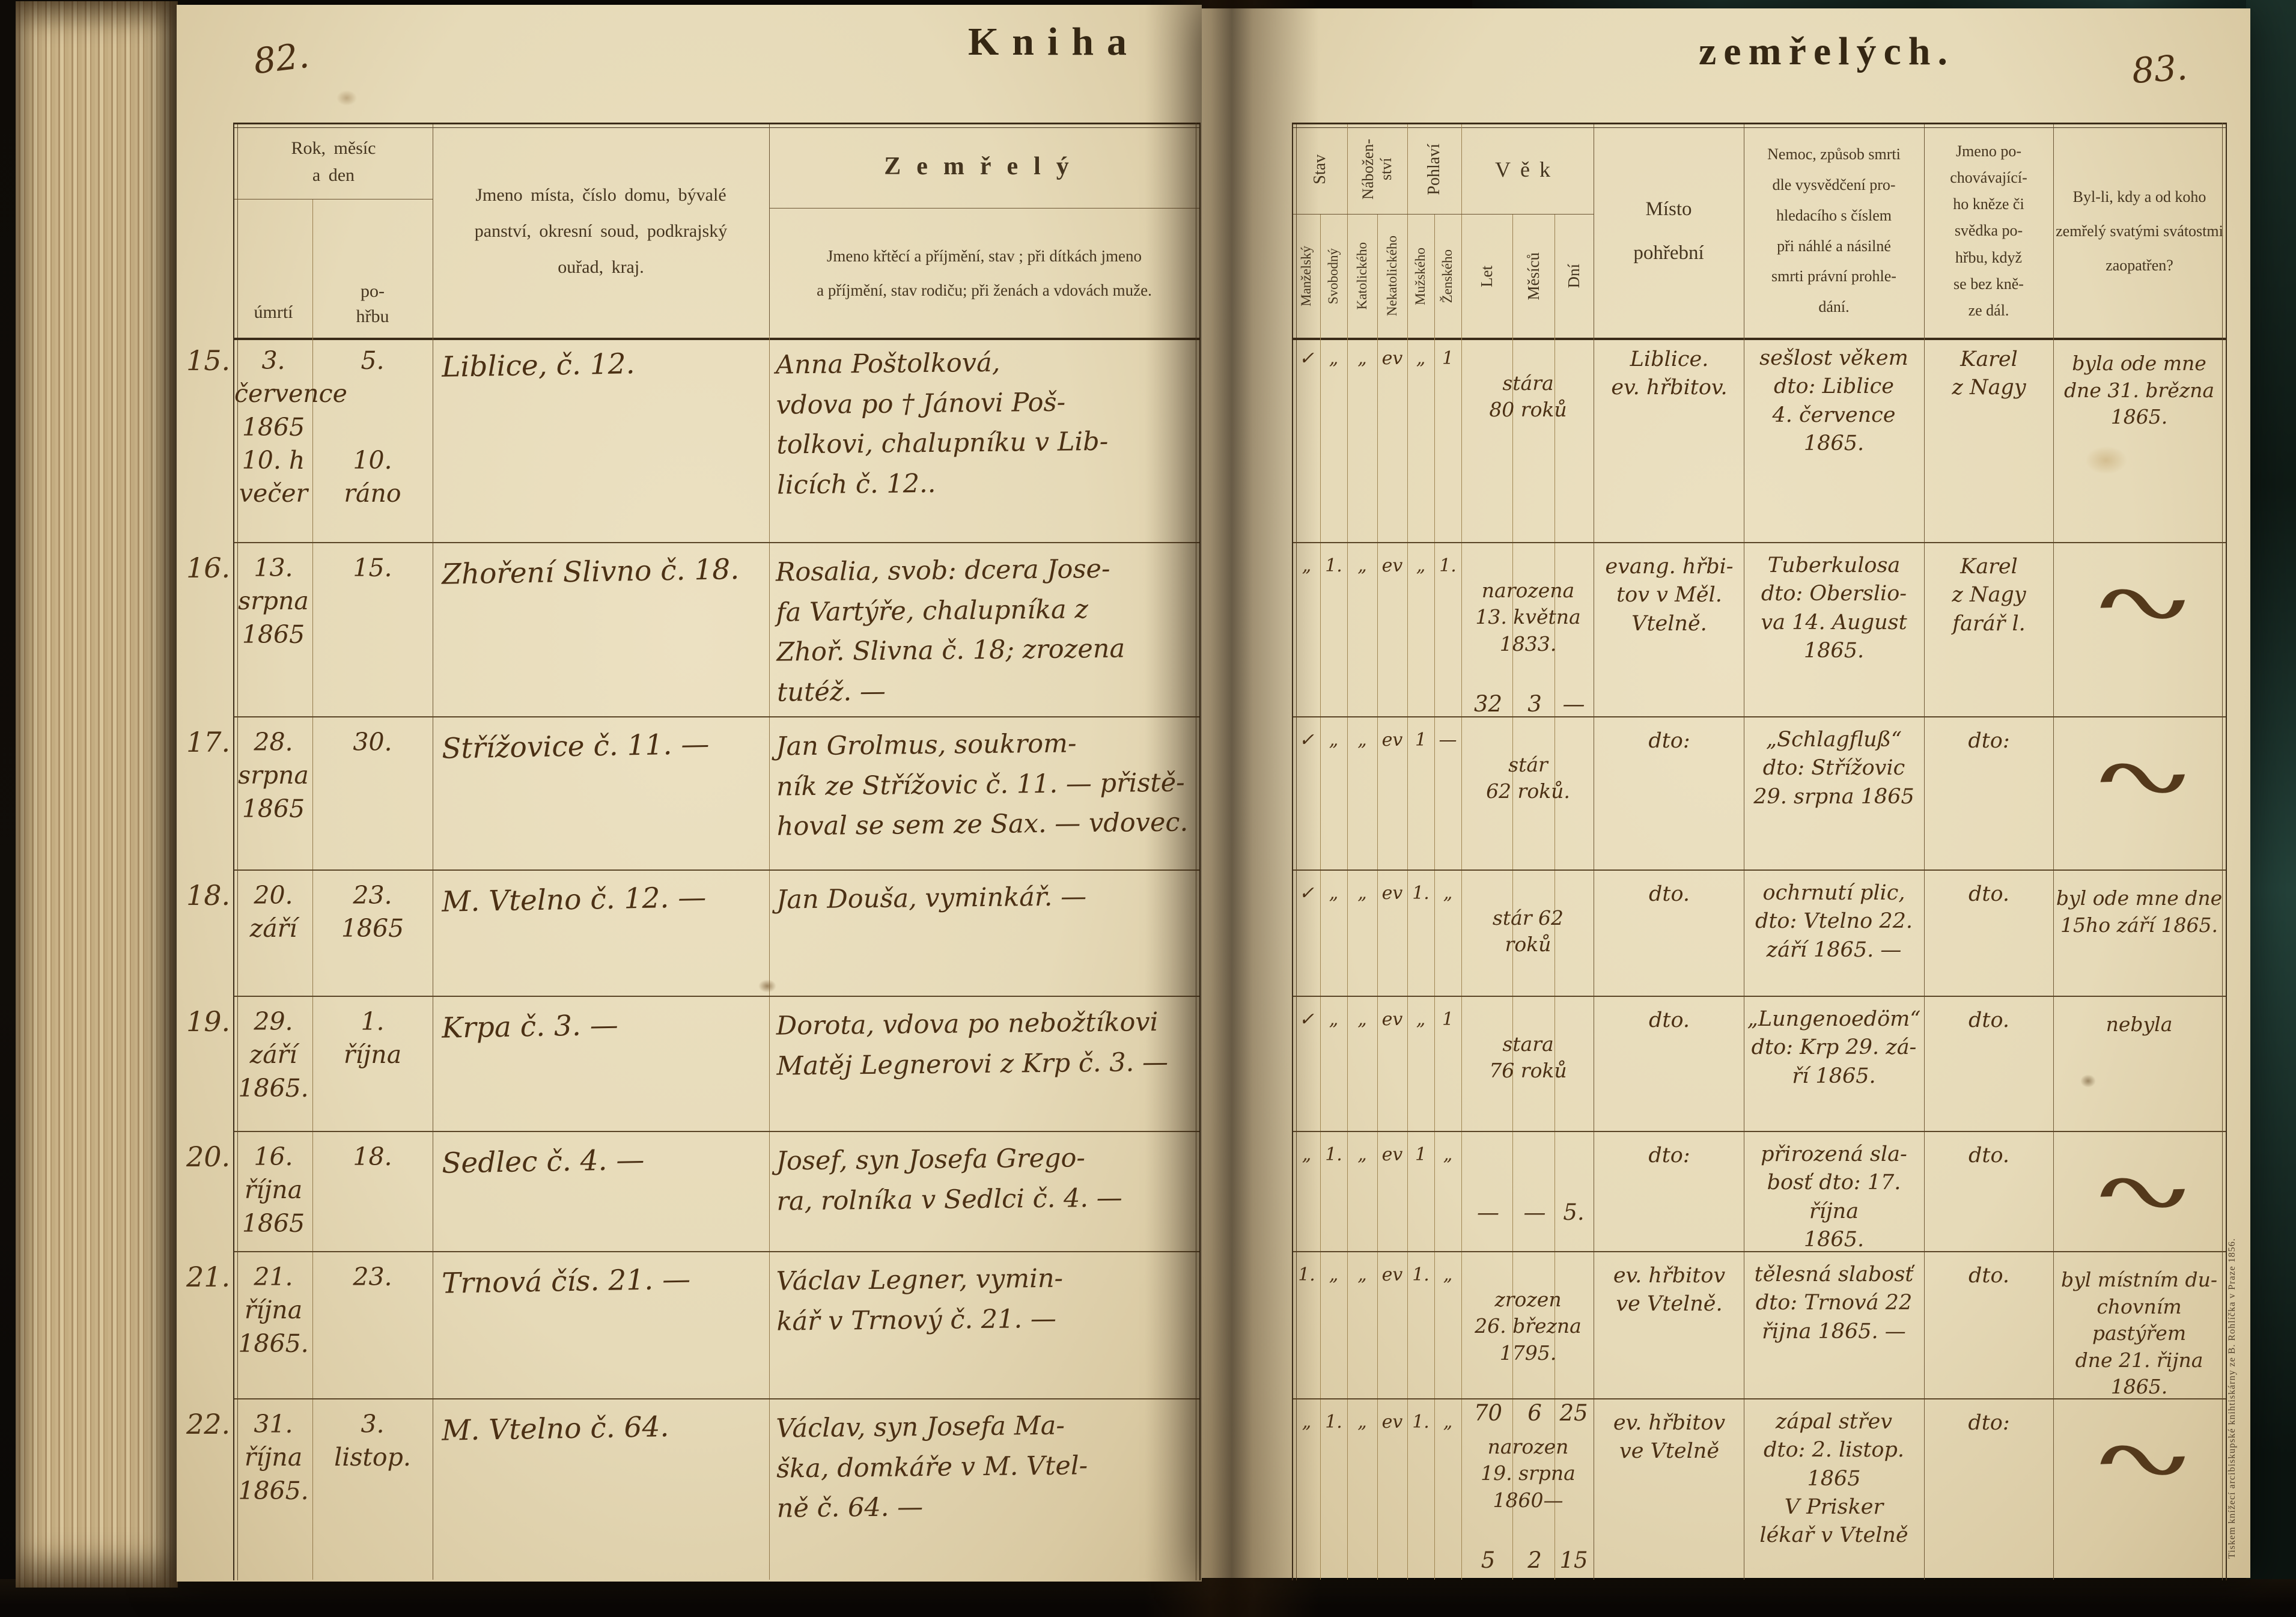 The image size is (2296, 1617). I want to click on header-years: Let, so click(1487, 276).